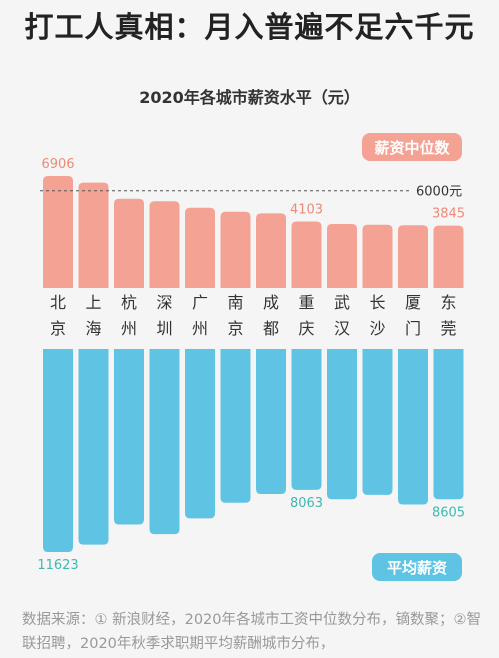 The image size is (499, 658). I want to click on city-label: 沙, so click(377, 328).